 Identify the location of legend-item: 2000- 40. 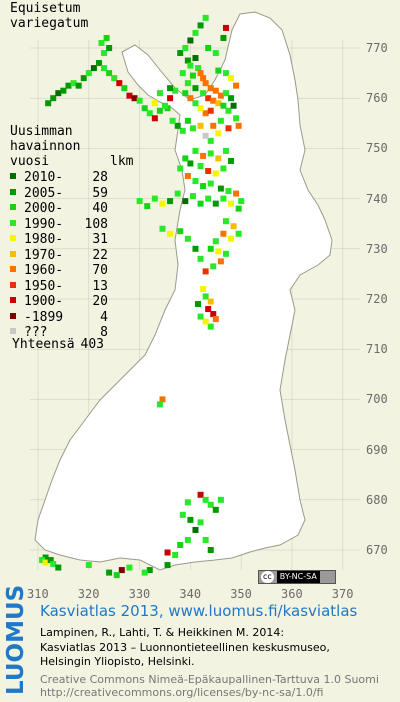
(58, 209).